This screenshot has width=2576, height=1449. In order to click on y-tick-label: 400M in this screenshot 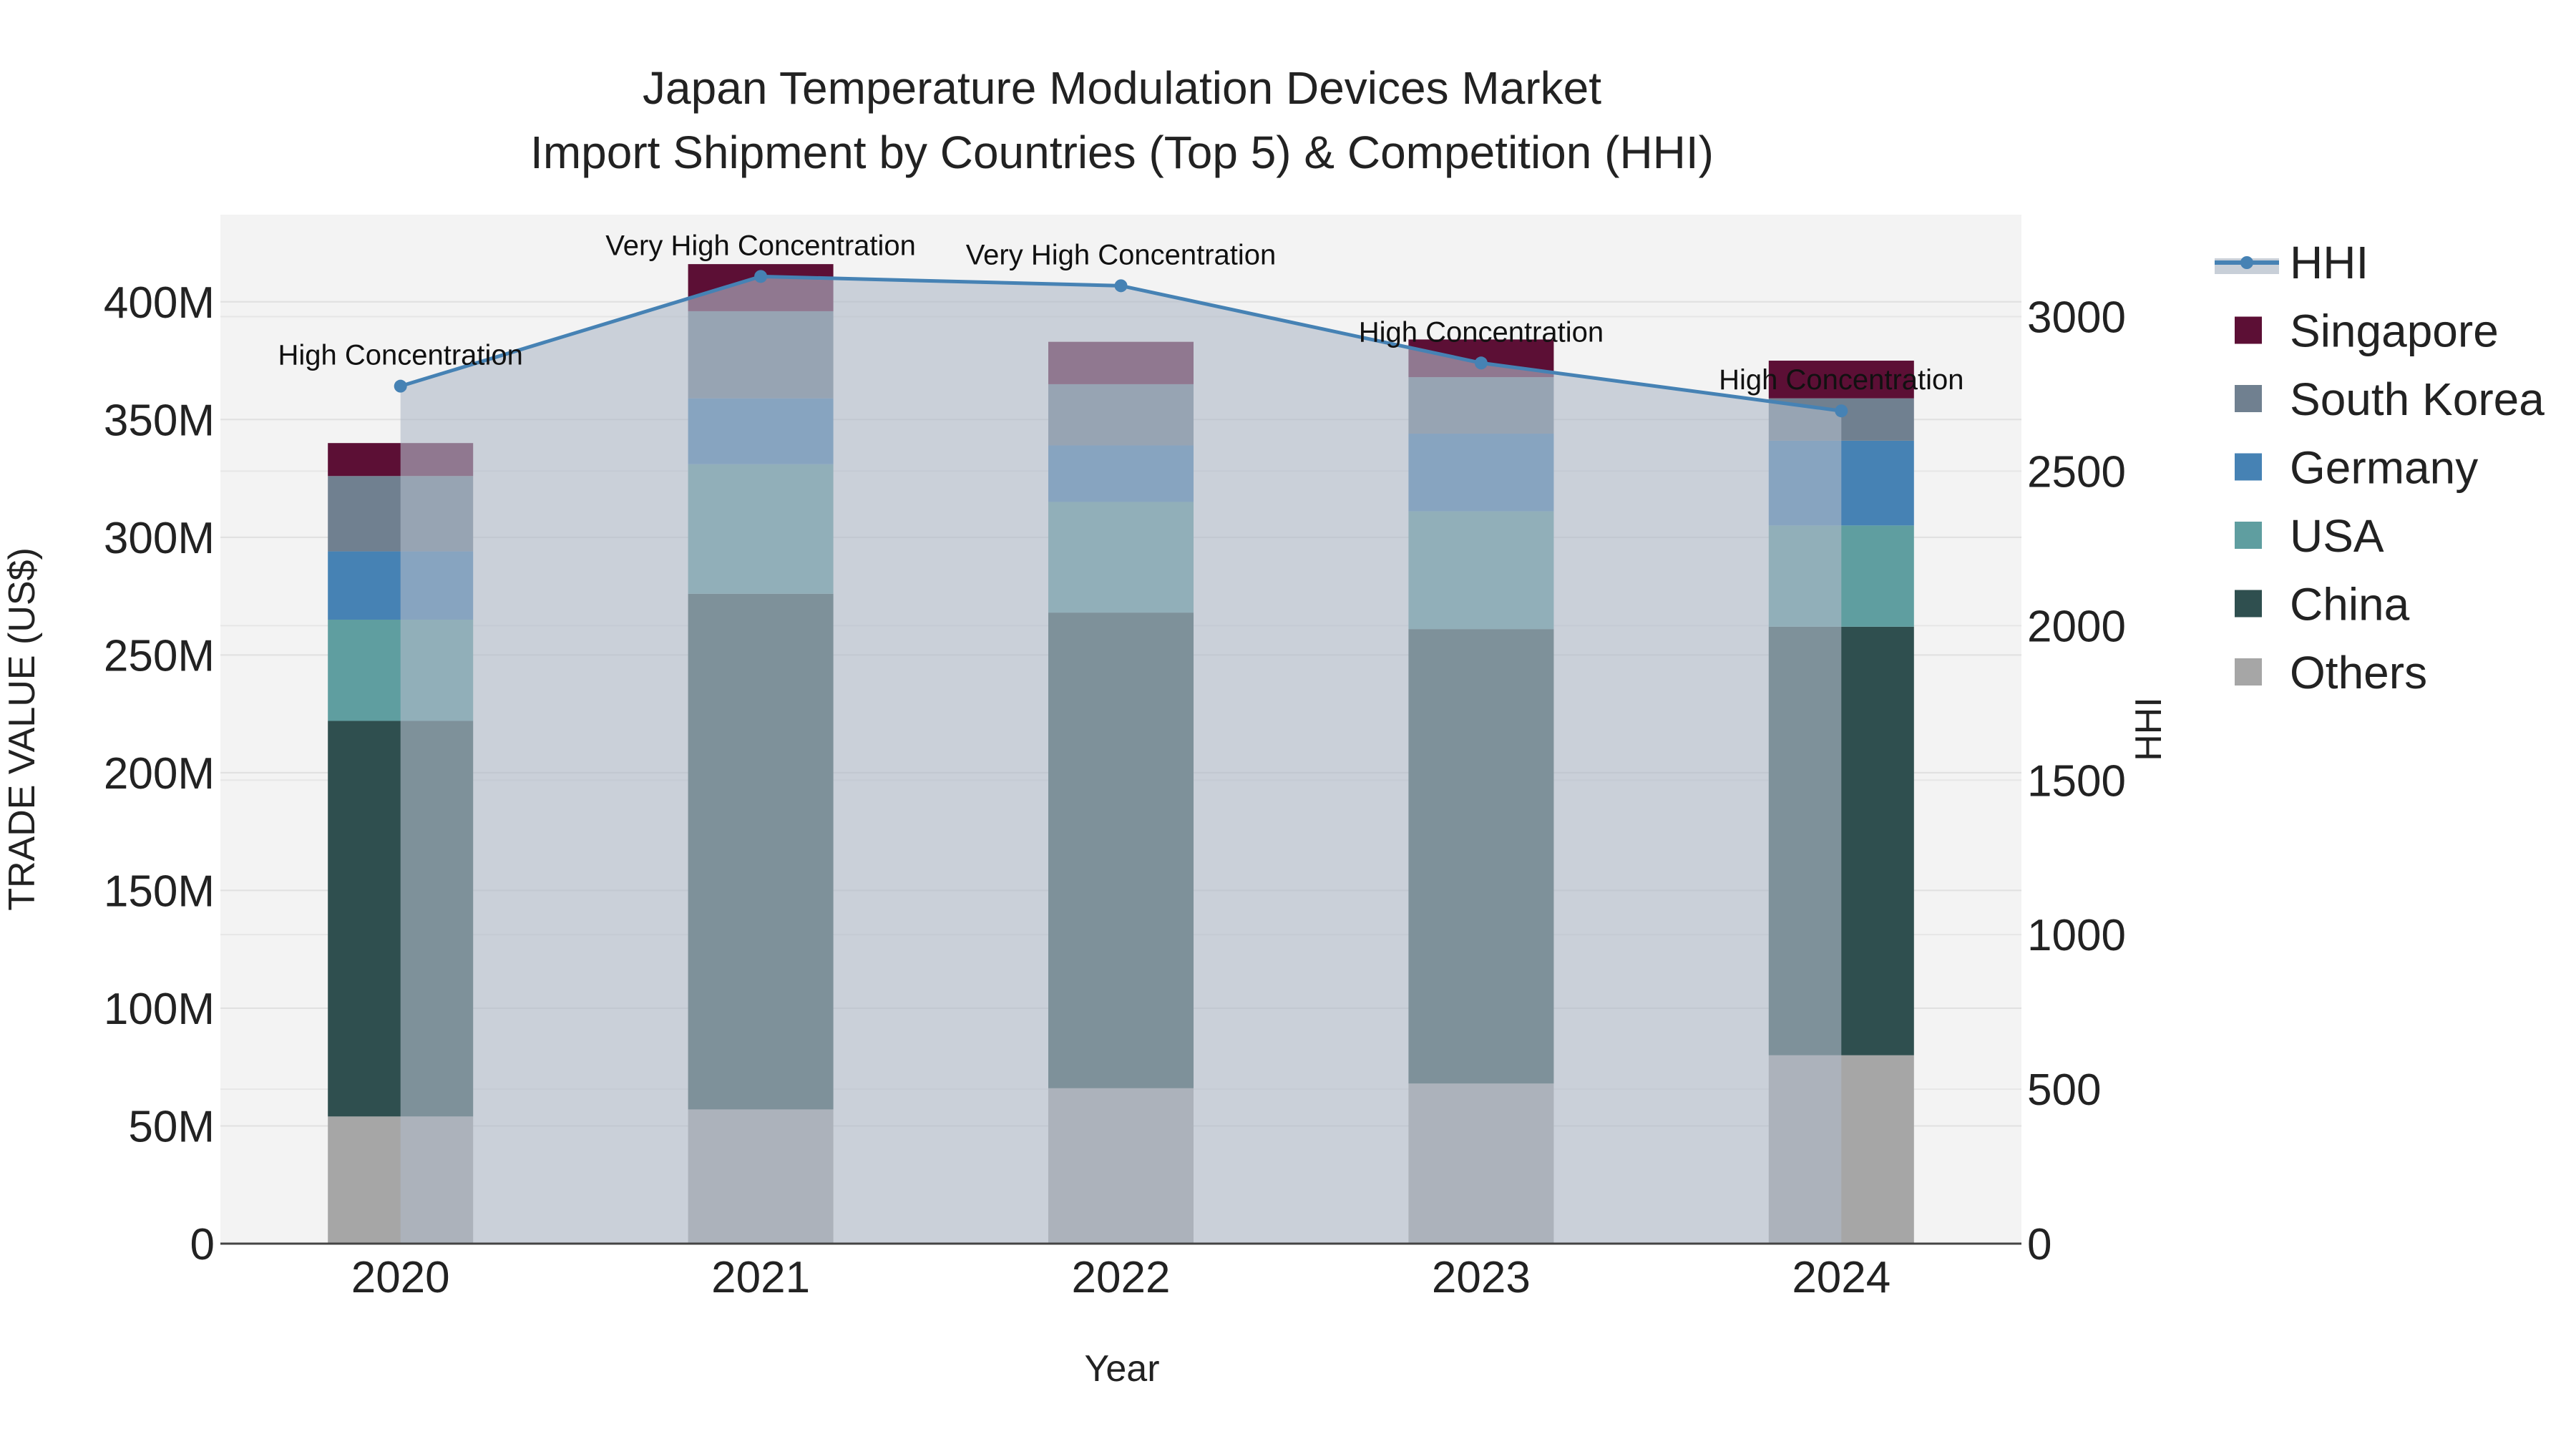, I will do `click(159, 303)`.